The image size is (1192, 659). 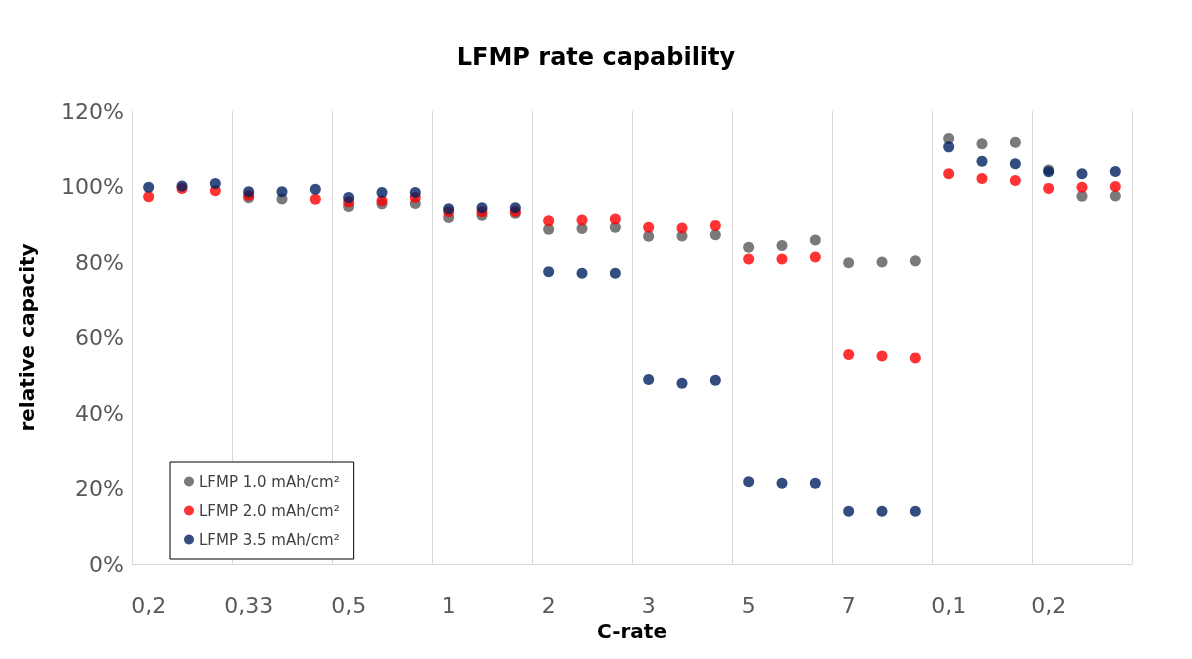 What do you see at coordinates (99, 488) in the screenshot?
I see `y-tick-label: 20%` at bounding box center [99, 488].